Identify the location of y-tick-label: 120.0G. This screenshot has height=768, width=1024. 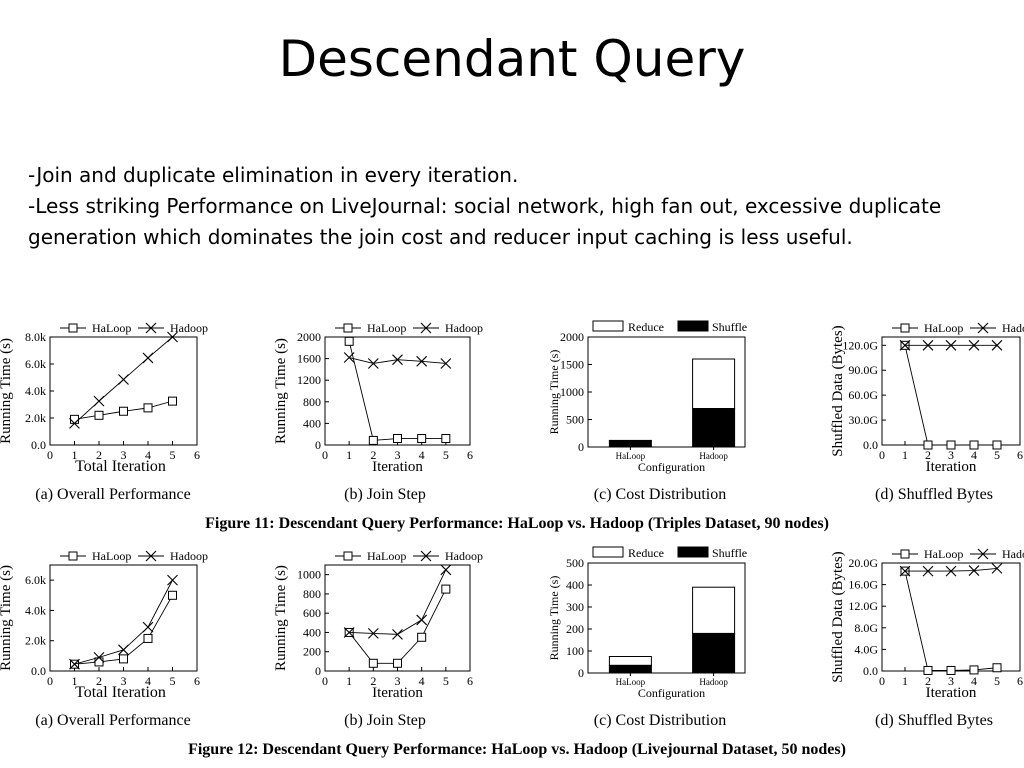
(860, 345).